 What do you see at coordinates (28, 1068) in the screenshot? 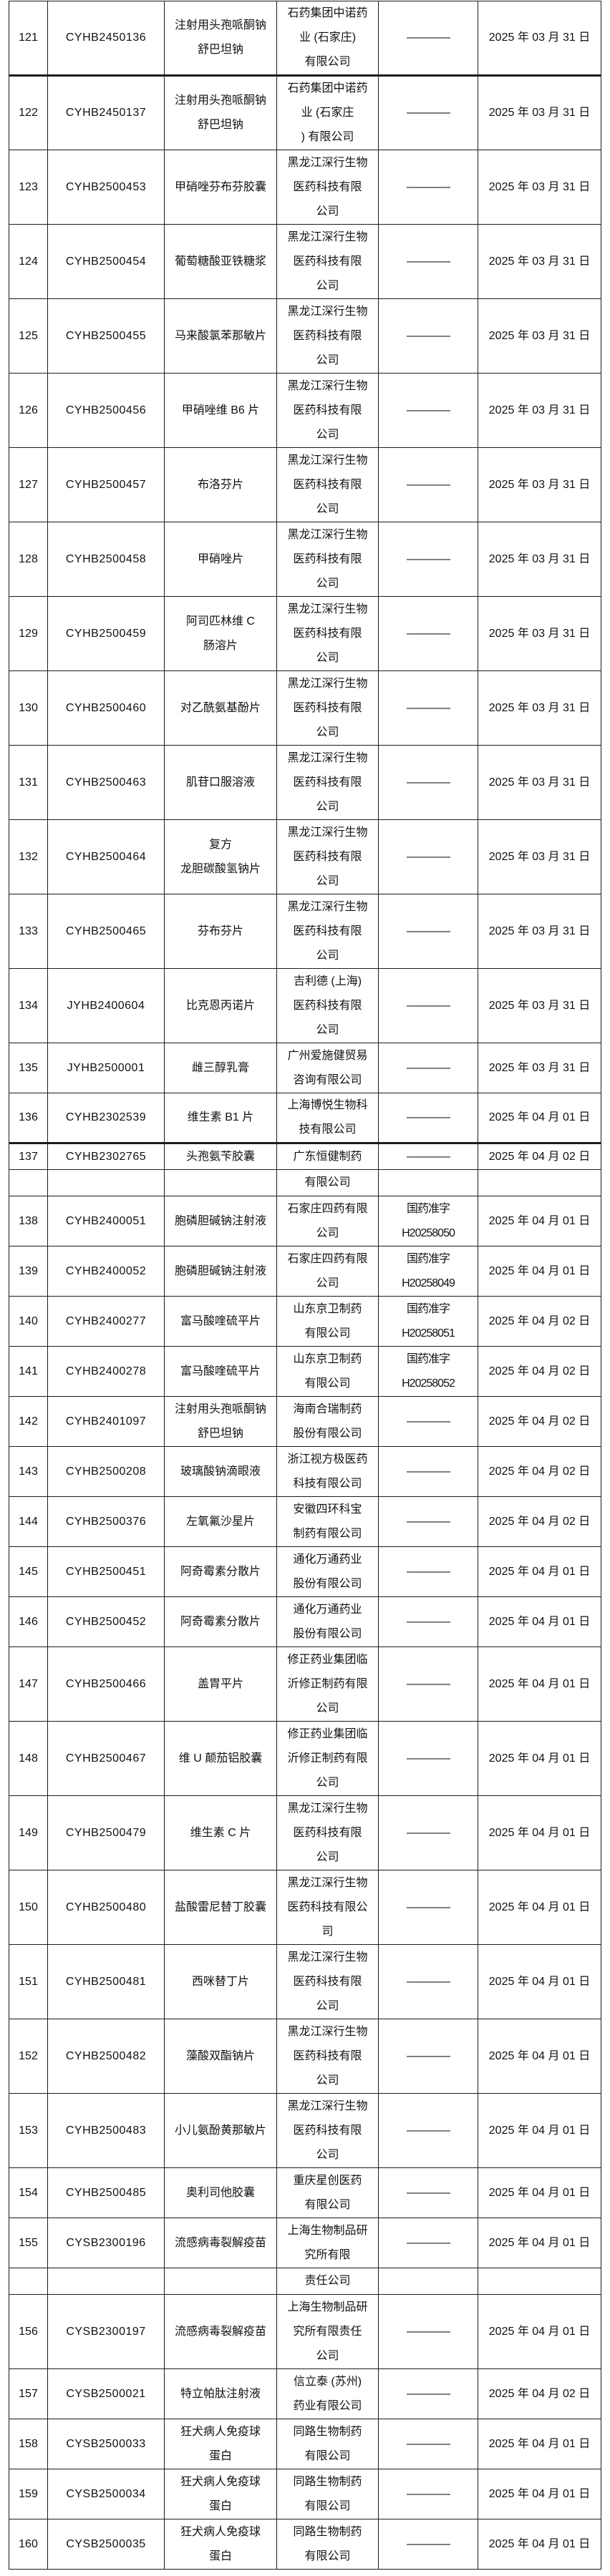
I see `row-number-cell: 135` at bounding box center [28, 1068].